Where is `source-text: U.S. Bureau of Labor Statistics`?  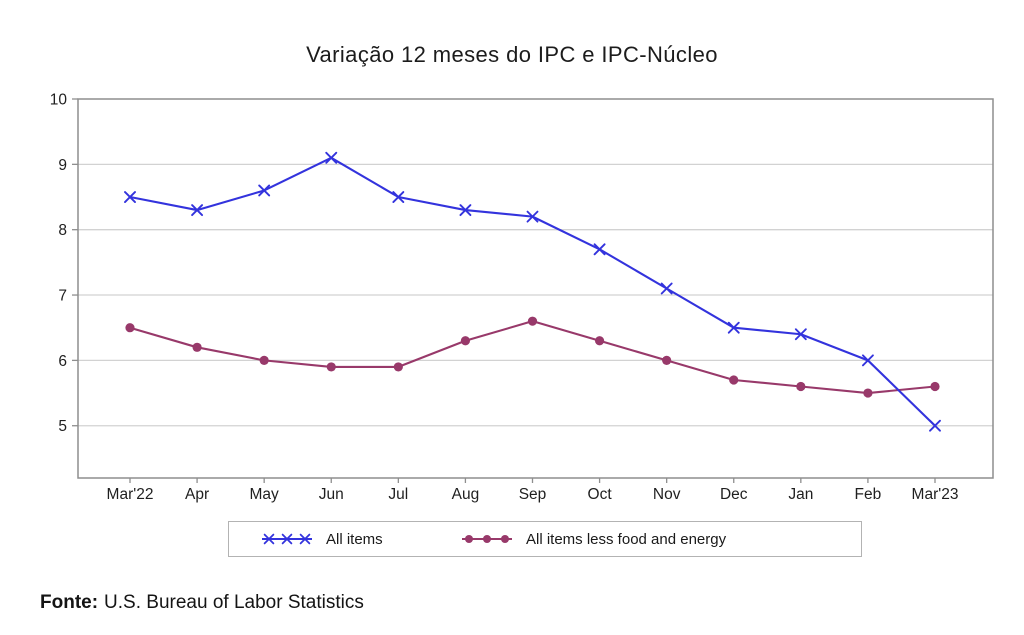
source-text: U.S. Bureau of Labor Statistics is located at coordinates (234, 602).